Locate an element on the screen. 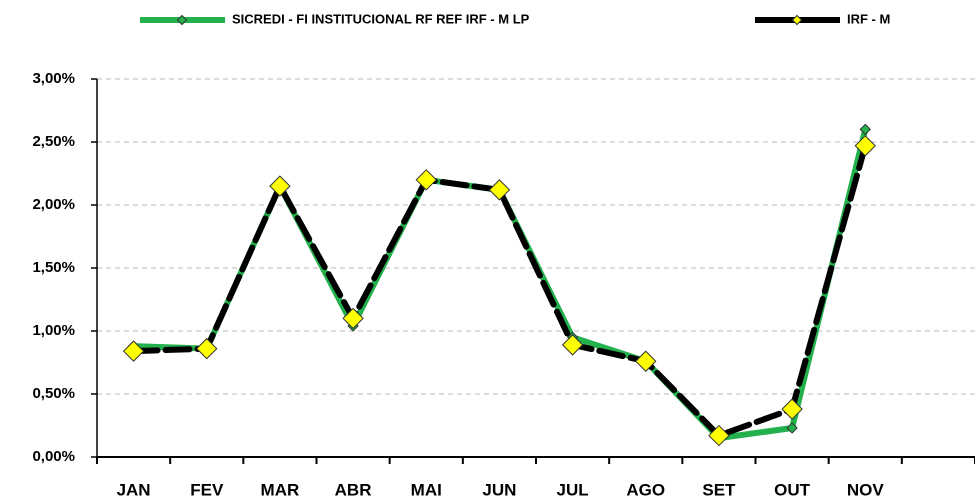 This screenshot has width=975, height=502. x-tick-label: MAI is located at coordinates (426, 489).